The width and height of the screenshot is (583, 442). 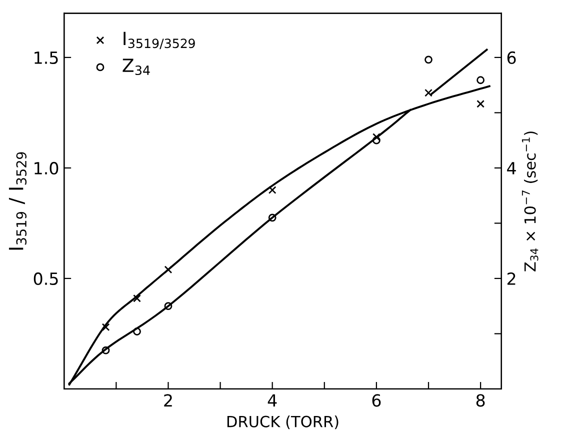 What do you see at coordinates (511, 168) in the screenshot?
I see `y2-tick-label: 4` at bounding box center [511, 168].